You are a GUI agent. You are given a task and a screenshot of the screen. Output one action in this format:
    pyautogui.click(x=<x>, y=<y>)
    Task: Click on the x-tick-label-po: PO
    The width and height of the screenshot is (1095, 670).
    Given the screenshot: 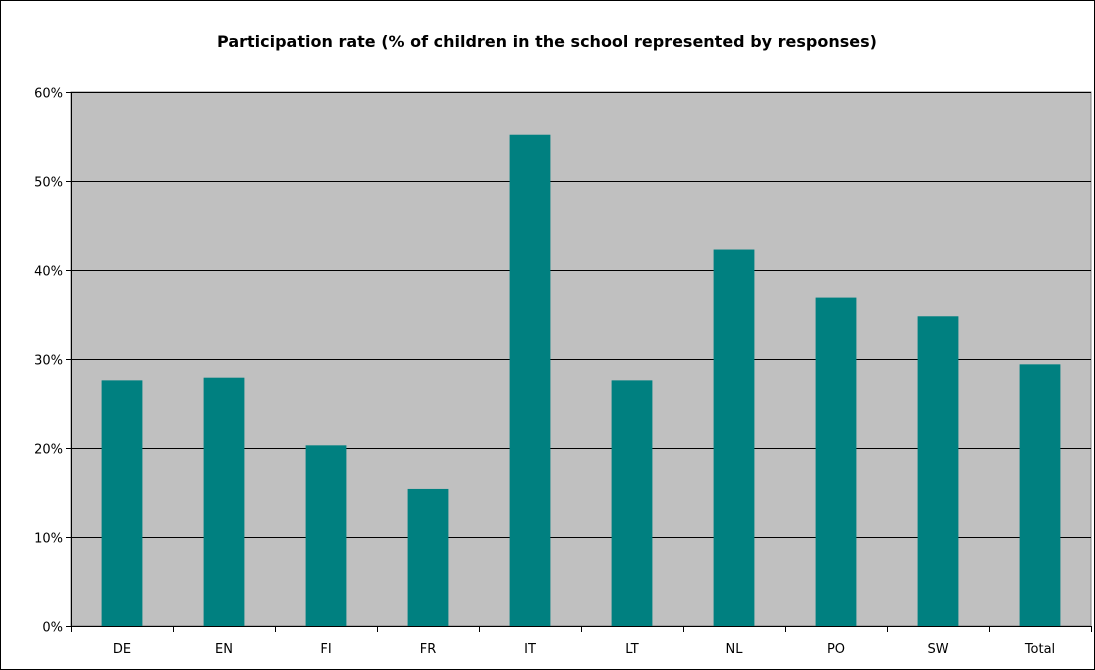 What is the action you would take?
    pyautogui.click(x=836, y=649)
    